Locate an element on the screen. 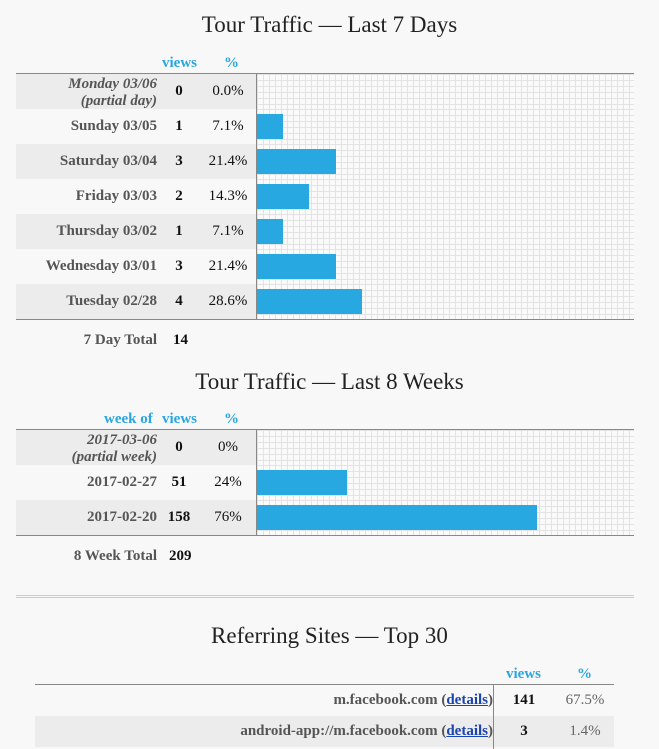 Image resolution: width=659 pixels, height=749 pixels. referrer-site-name: android-app://m.facebook.com ( is located at coordinates (343, 731).